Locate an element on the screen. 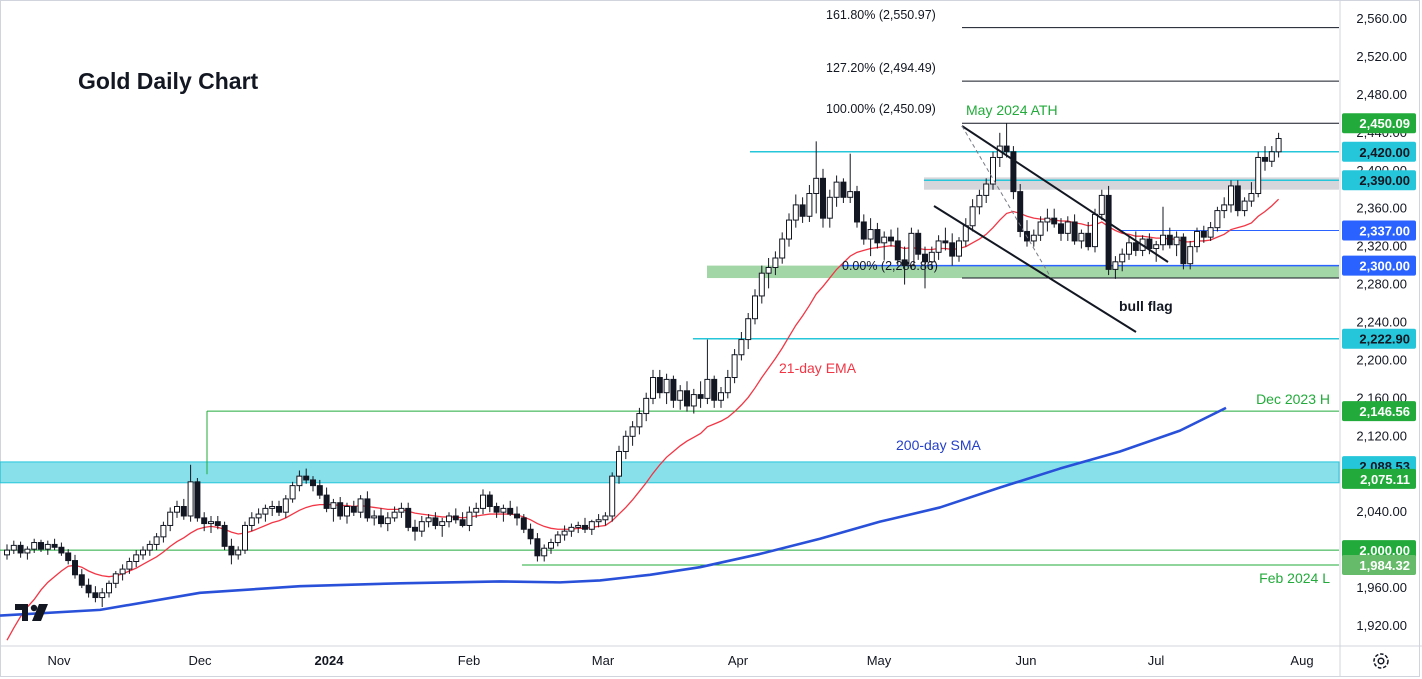  x-tick-label: Mar is located at coordinates (603, 660).